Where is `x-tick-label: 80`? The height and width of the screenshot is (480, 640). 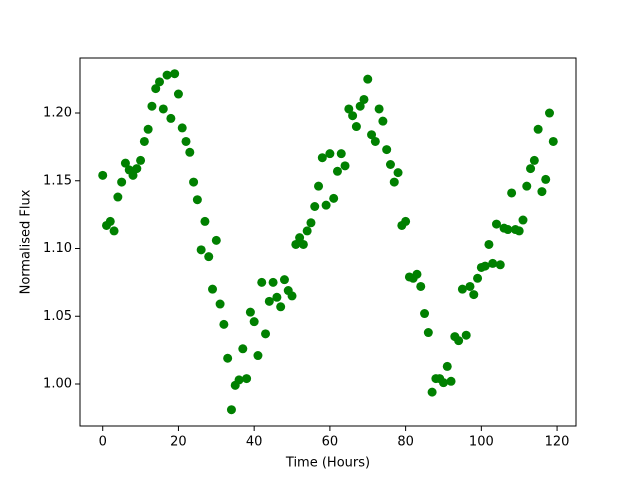 x-tick-label: 80 is located at coordinates (405, 442).